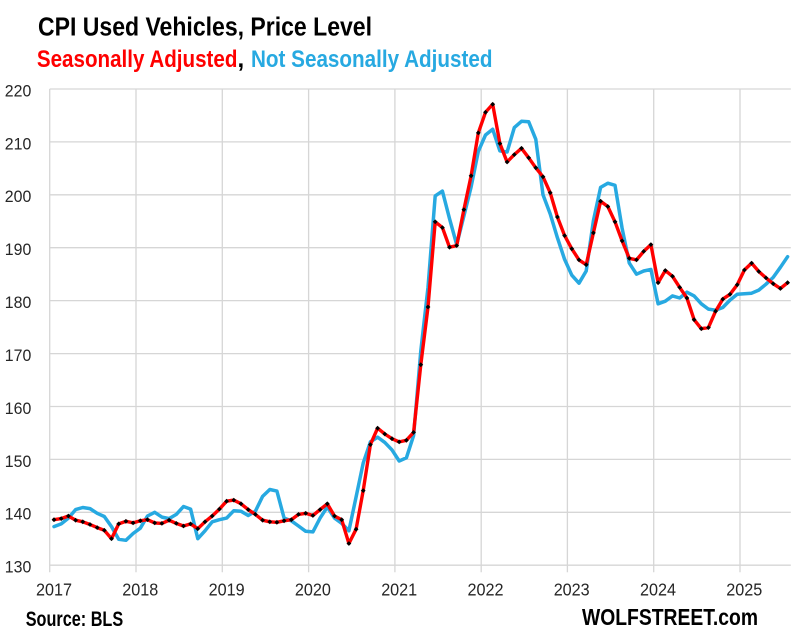  I want to click on svg-text: CPI Used Vehicles, Price Level, so click(205, 28).